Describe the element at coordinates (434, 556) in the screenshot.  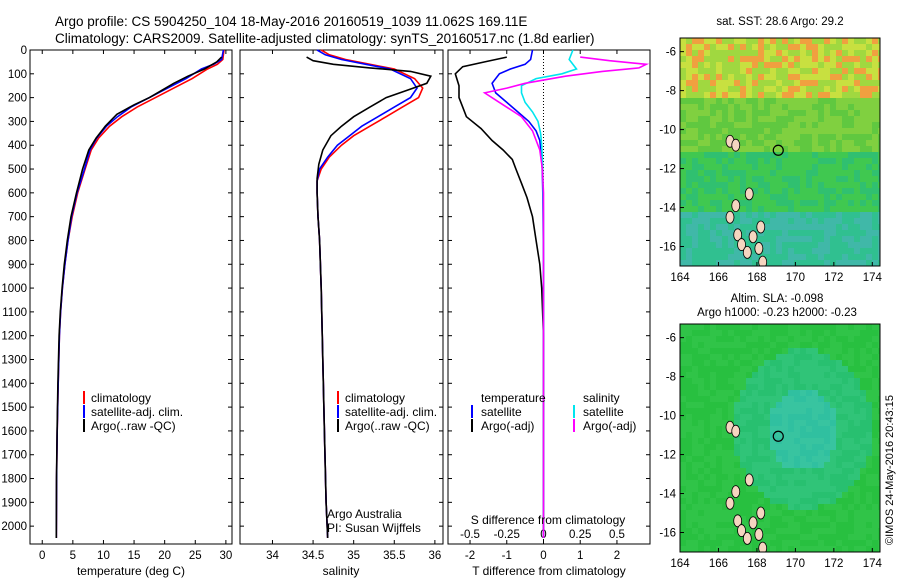
I see `salinity-xtick-label: 36` at that location.